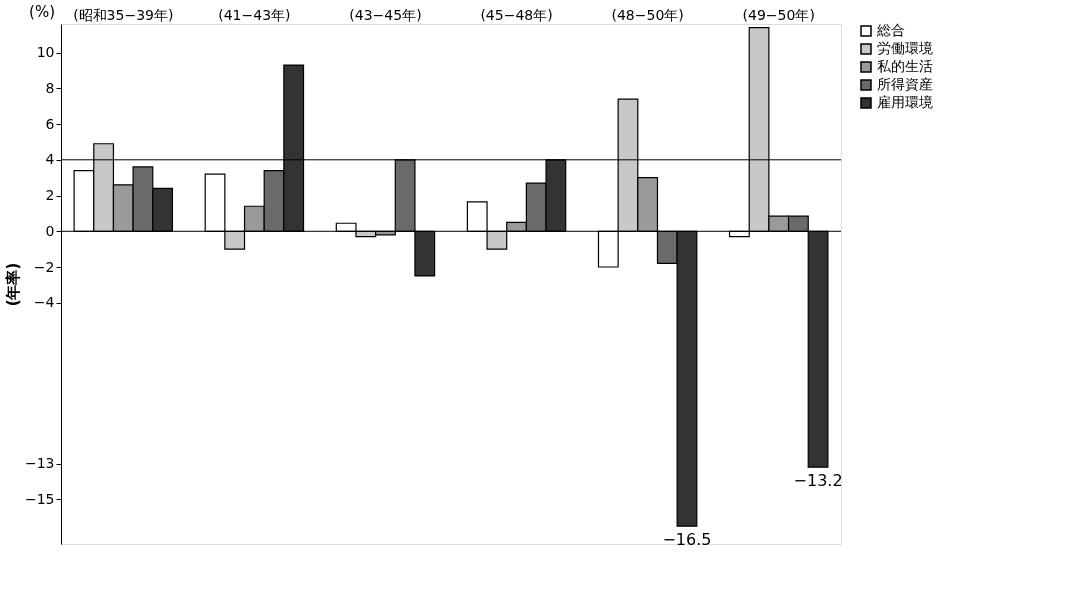 The image size is (1091, 616). What do you see at coordinates (905, 48) in the screenshot?
I see `legend-label: 労働環境` at bounding box center [905, 48].